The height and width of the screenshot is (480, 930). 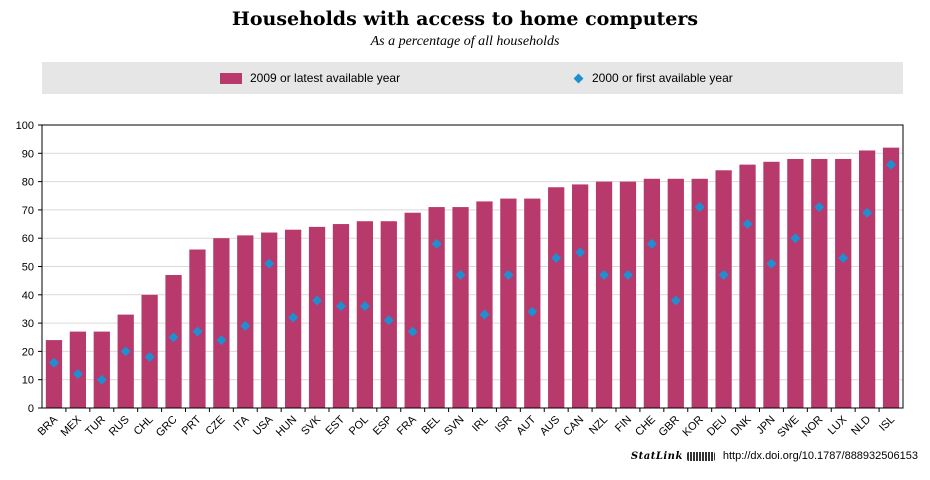 I want to click on x-tick-label: AUS, so click(x=550, y=426).